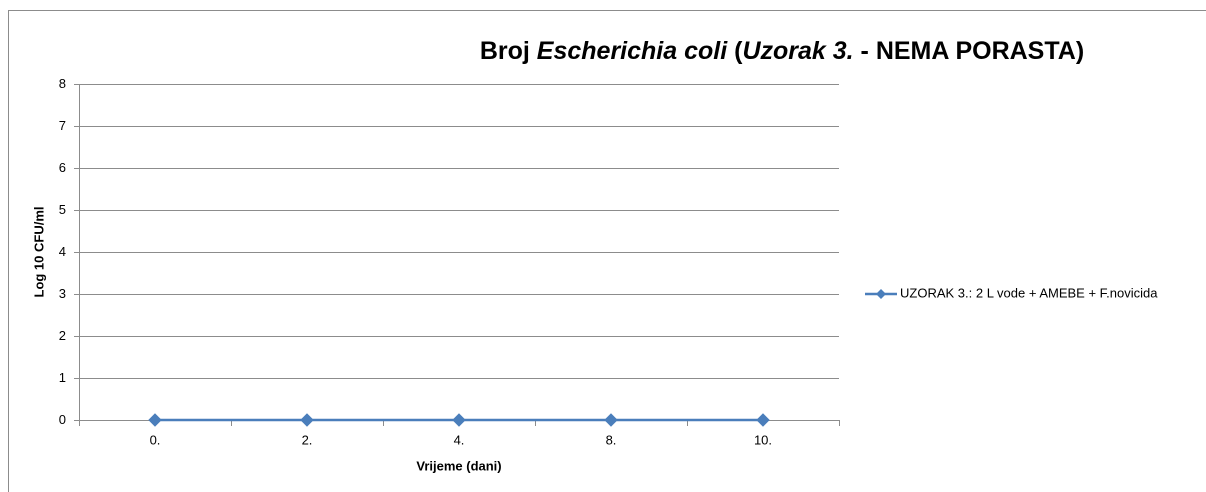 The image size is (1206, 492). Describe the element at coordinates (62, 125) in the screenshot. I see `y-tick-label: 7` at that location.